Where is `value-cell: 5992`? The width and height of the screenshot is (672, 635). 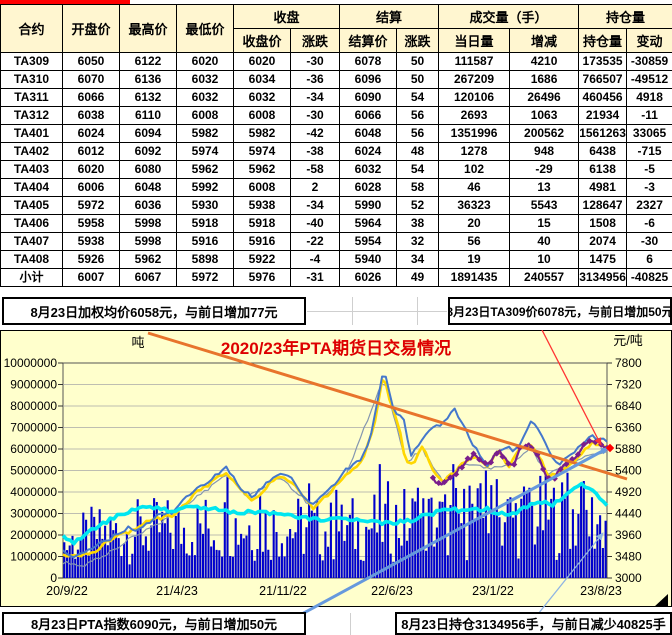
value-cell: 5992 is located at coordinates (205, 187).